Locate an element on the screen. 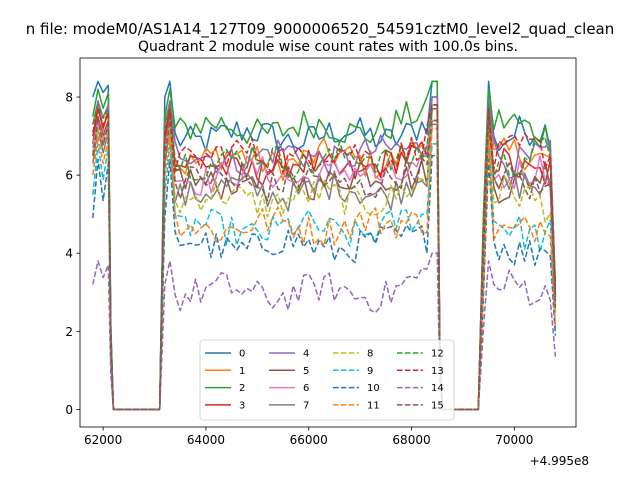 The image size is (640, 480). y-tick-label: 0 is located at coordinates (69, 410).